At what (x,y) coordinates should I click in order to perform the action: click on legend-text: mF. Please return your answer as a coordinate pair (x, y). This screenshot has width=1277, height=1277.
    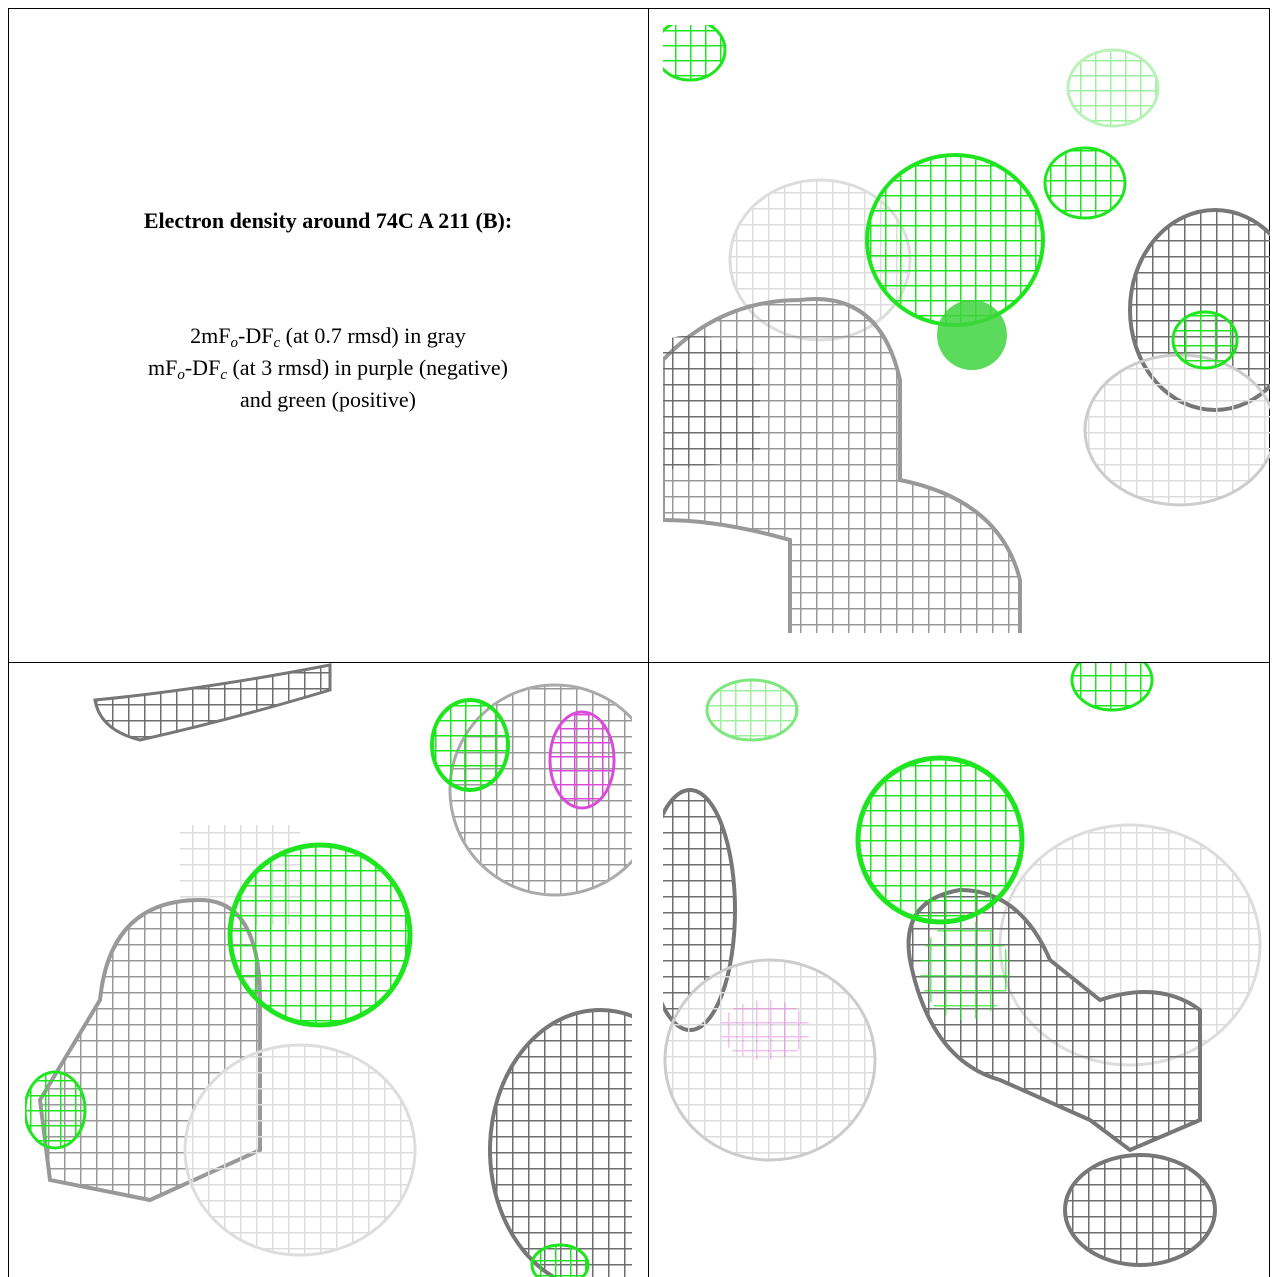
    Looking at the image, I should click on (163, 367).